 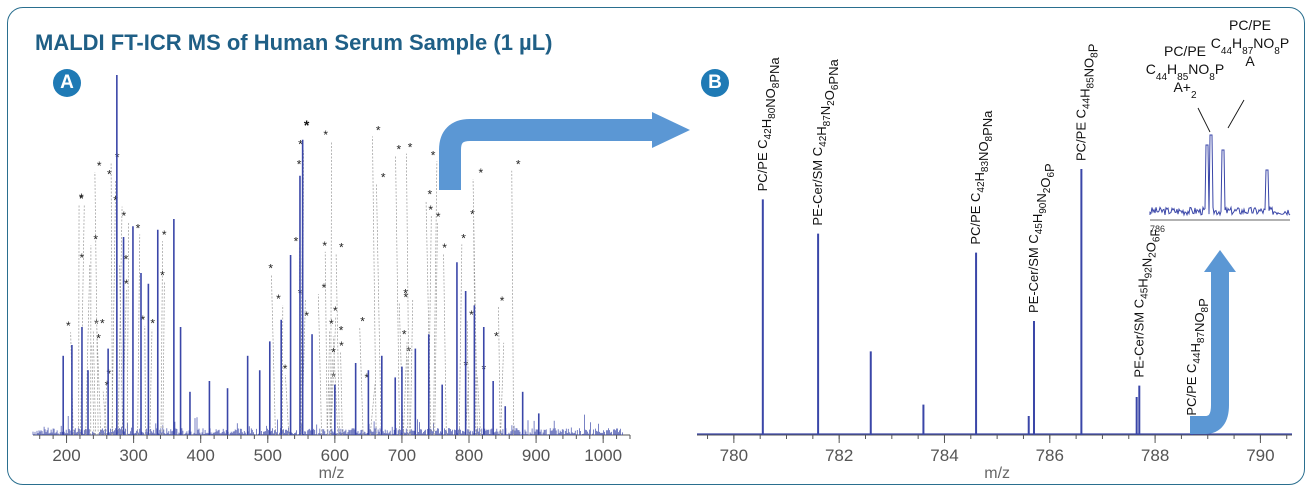 I want to click on x-tick-label-a: 900, so click(x=536, y=455).